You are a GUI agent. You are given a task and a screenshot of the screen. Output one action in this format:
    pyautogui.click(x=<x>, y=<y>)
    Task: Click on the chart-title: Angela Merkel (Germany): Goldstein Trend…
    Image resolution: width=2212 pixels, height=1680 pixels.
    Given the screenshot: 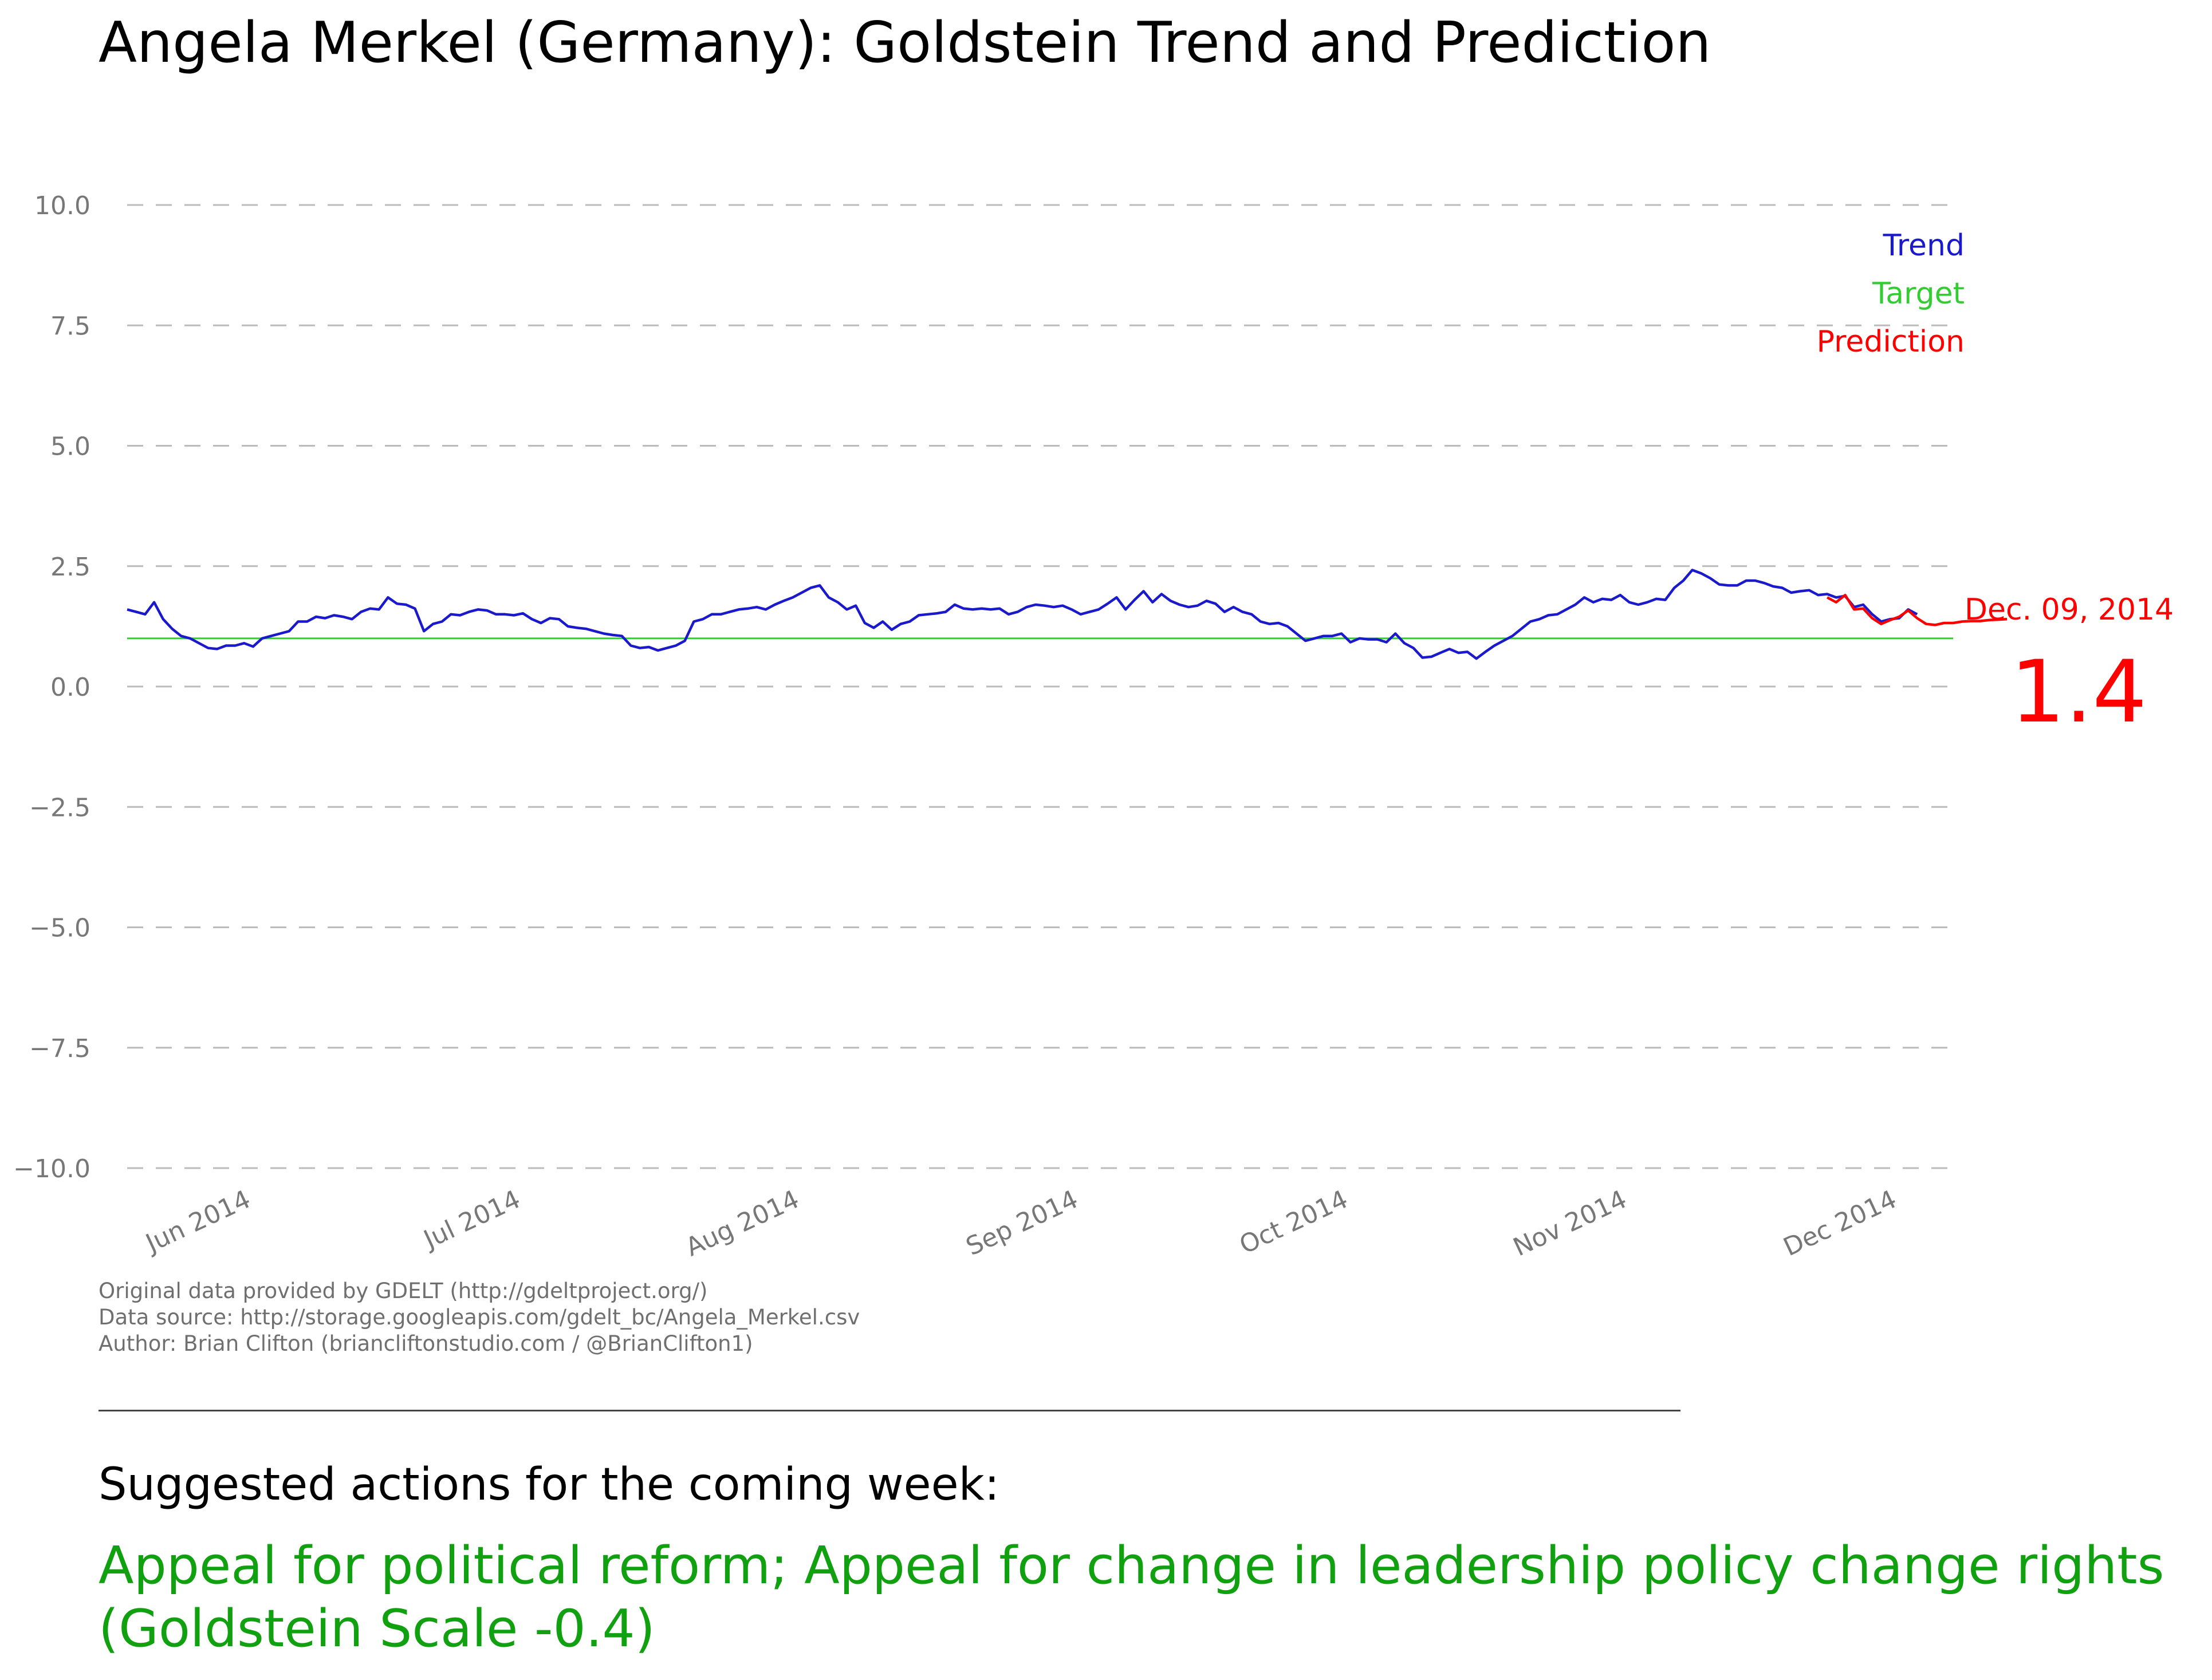 What is the action you would take?
    pyautogui.click(x=905, y=43)
    